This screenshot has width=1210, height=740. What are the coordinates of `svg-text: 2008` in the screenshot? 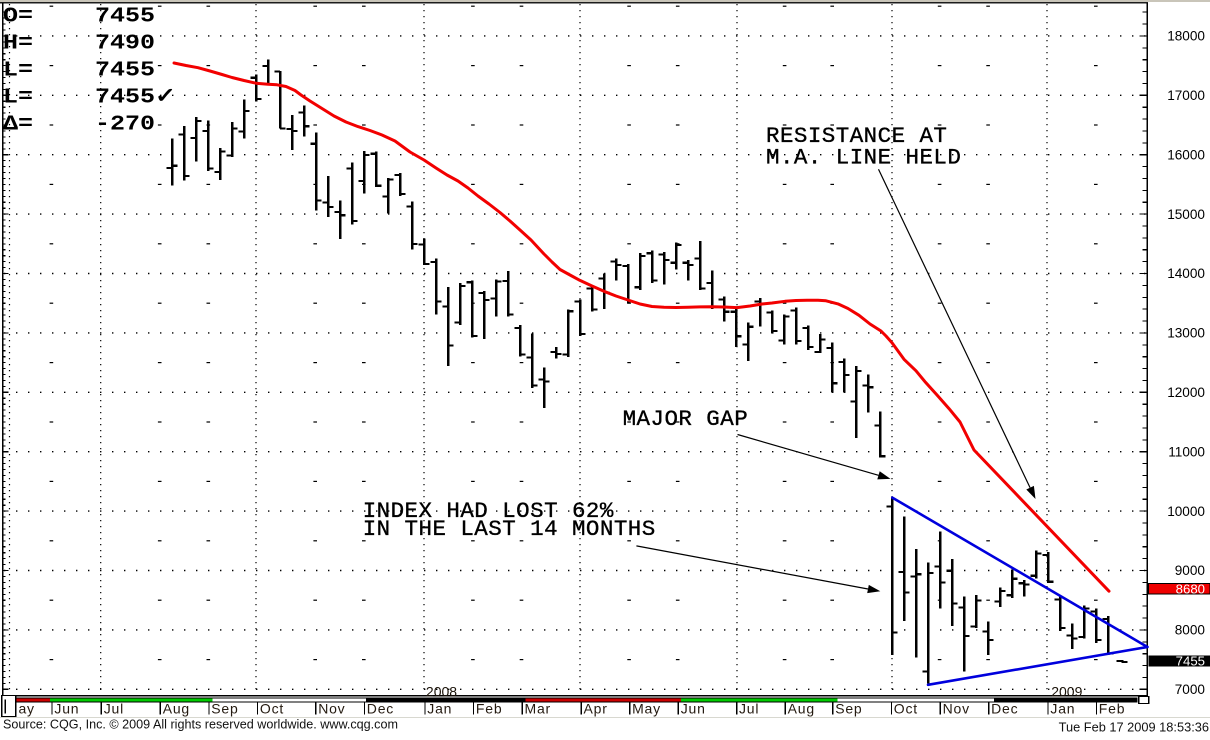 It's located at (441, 691).